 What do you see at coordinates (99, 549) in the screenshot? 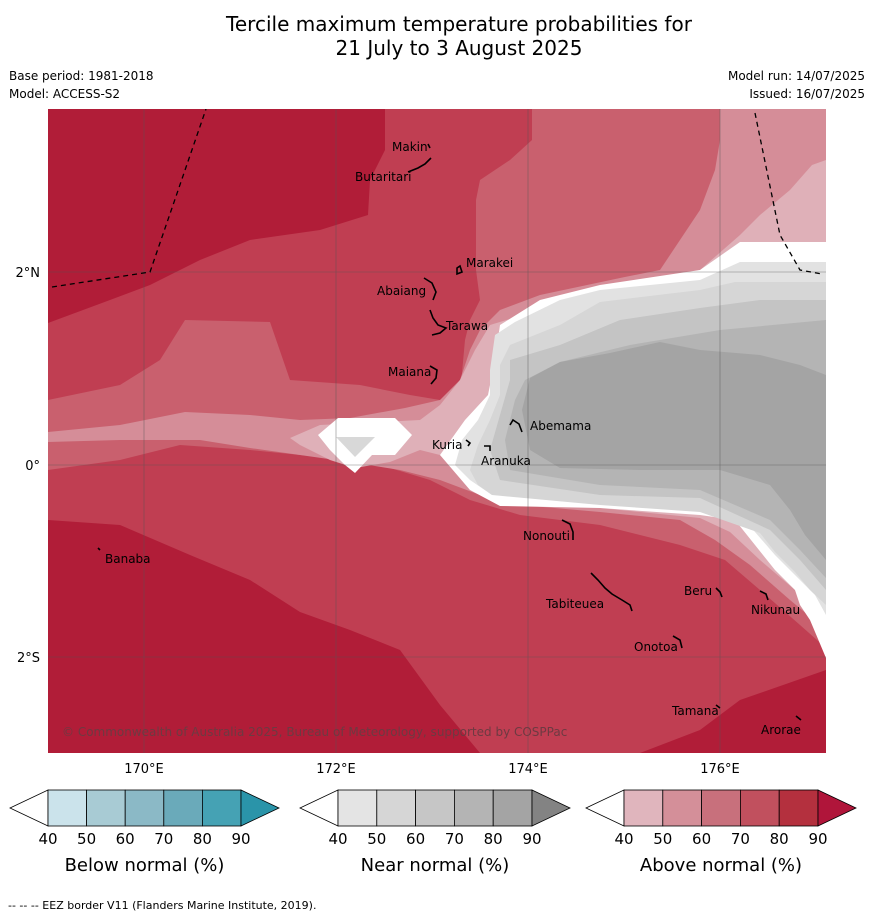
I see `island-banaba` at bounding box center [99, 549].